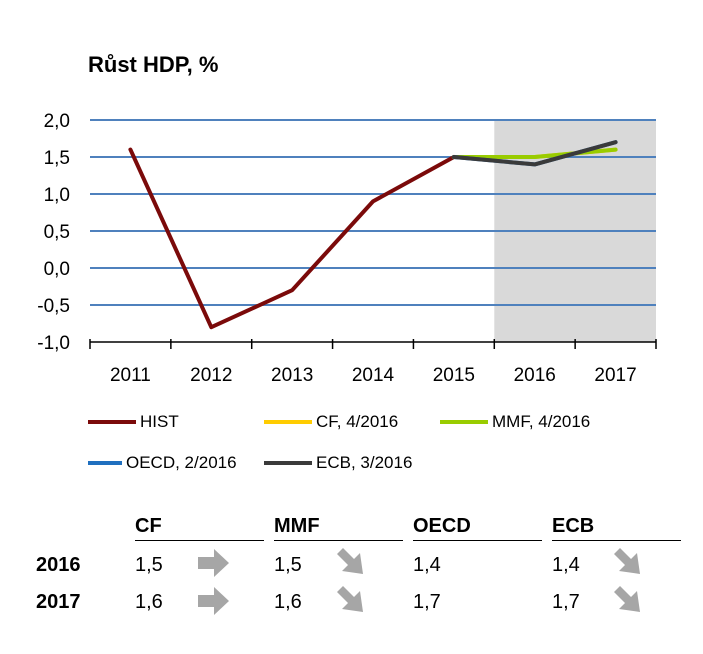  I want to click on table-cell-oecd-2016: 1,4, so click(427, 565).